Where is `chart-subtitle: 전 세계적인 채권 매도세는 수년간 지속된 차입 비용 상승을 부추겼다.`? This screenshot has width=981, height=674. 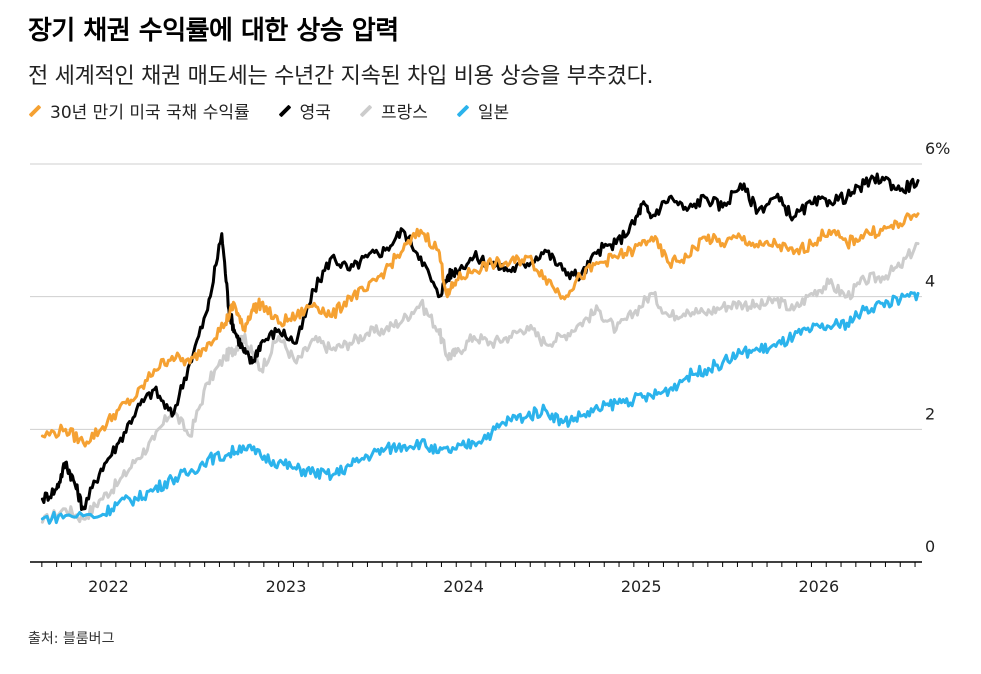
chart-subtitle: 전 세계적인 채권 매도세는 수년간 지속된 차입 비용 상승을 부추겼다. is located at coordinates (341, 76).